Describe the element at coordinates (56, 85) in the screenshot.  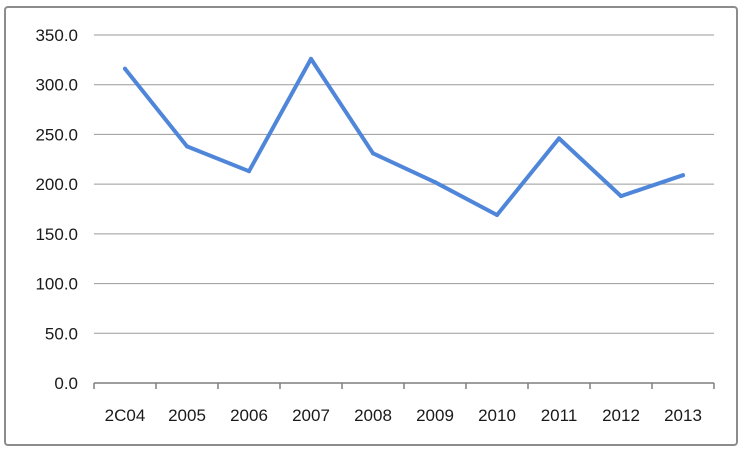
I see `y-tick-label: 300.0` at that location.